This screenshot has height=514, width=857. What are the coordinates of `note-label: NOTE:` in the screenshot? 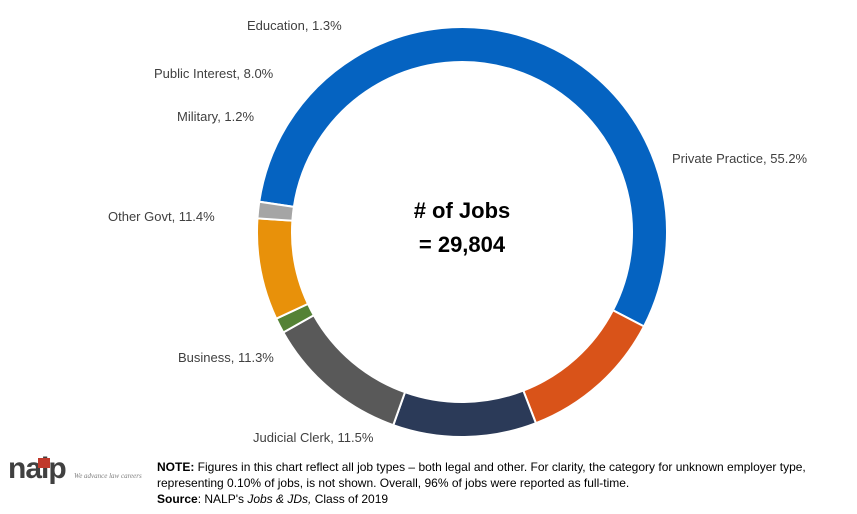 It's located at (176, 467).